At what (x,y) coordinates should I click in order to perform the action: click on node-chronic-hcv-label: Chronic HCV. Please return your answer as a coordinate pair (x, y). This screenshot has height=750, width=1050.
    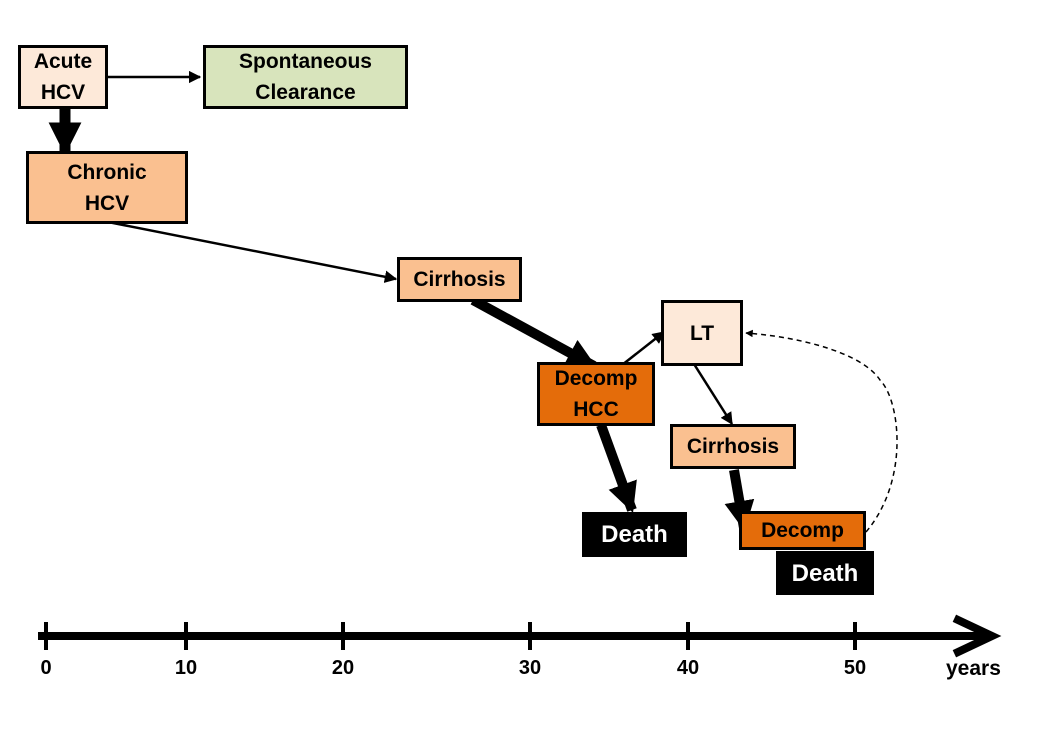
    Looking at the image, I should click on (107, 187).